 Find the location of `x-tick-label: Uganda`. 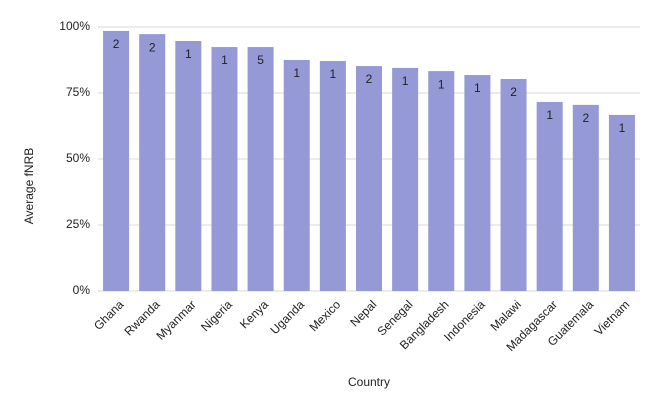

x-tick-label: Uganda is located at coordinates (287, 317).